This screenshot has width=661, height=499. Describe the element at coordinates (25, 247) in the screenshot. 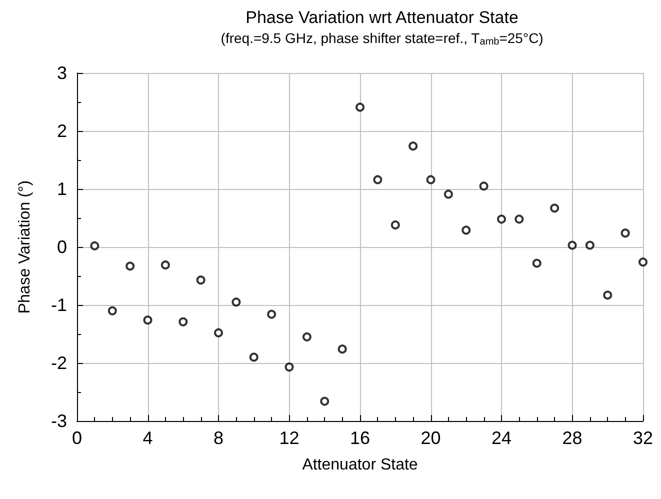

I see `y-axis-title: Phase Variation (°)` at that location.